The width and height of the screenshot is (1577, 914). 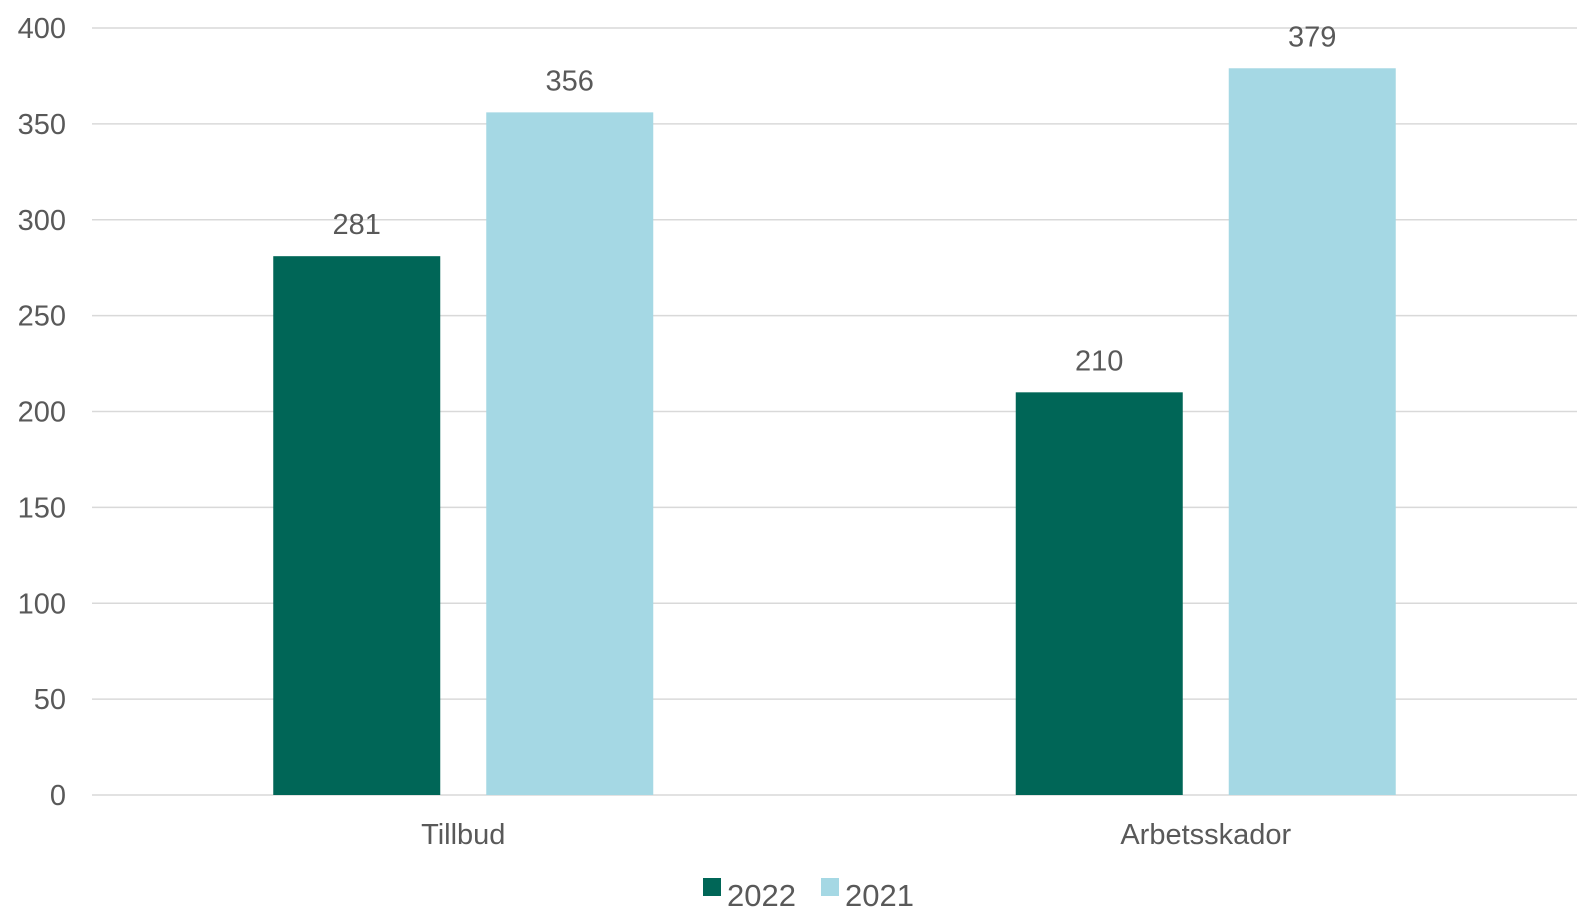 I want to click on bar-2022-tillbud, so click(x=357, y=525).